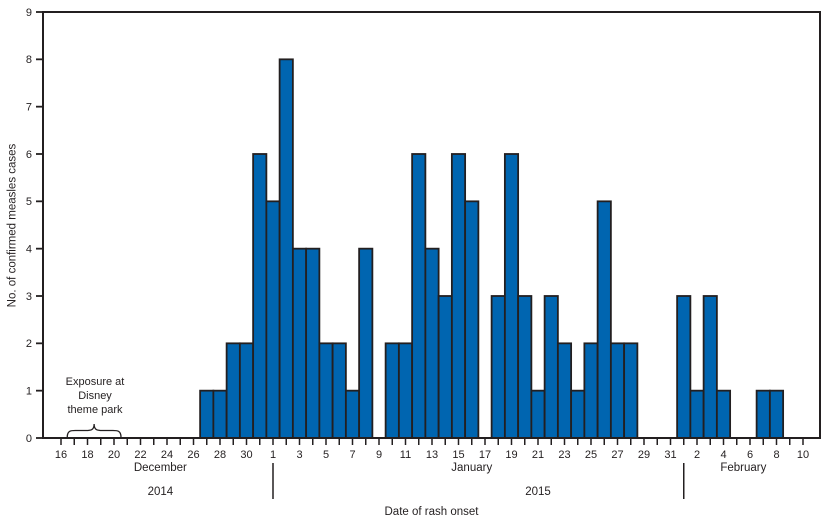 The height and width of the screenshot is (525, 828). What do you see at coordinates (326, 455) in the screenshot?
I see `x-tick-label: 5` at bounding box center [326, 455].